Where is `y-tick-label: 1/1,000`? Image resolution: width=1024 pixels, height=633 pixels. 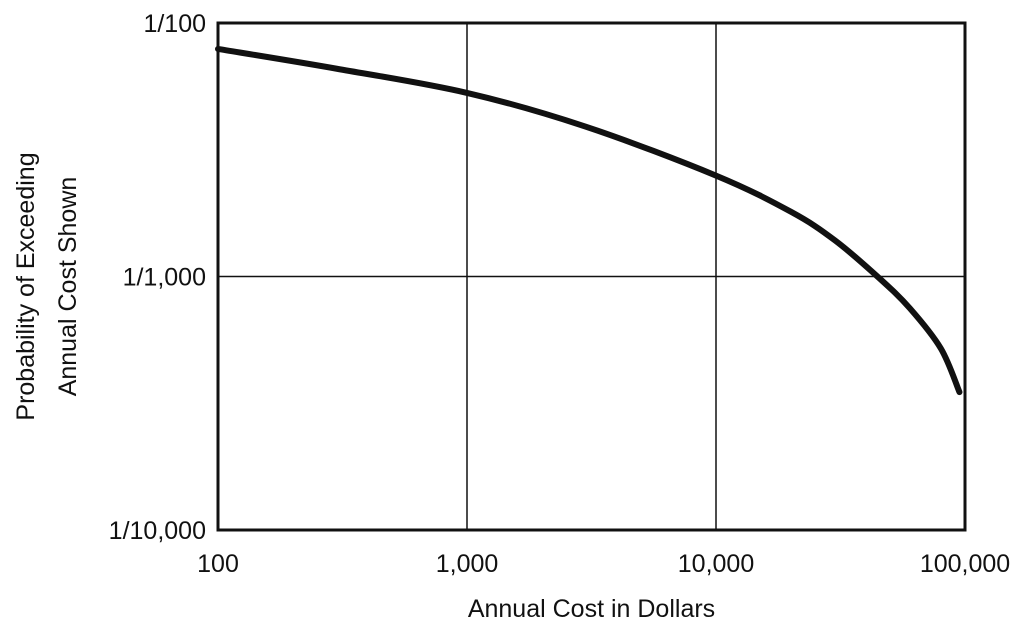 y-tick-label: 1/1,000 is located at coordinates (164, 278).